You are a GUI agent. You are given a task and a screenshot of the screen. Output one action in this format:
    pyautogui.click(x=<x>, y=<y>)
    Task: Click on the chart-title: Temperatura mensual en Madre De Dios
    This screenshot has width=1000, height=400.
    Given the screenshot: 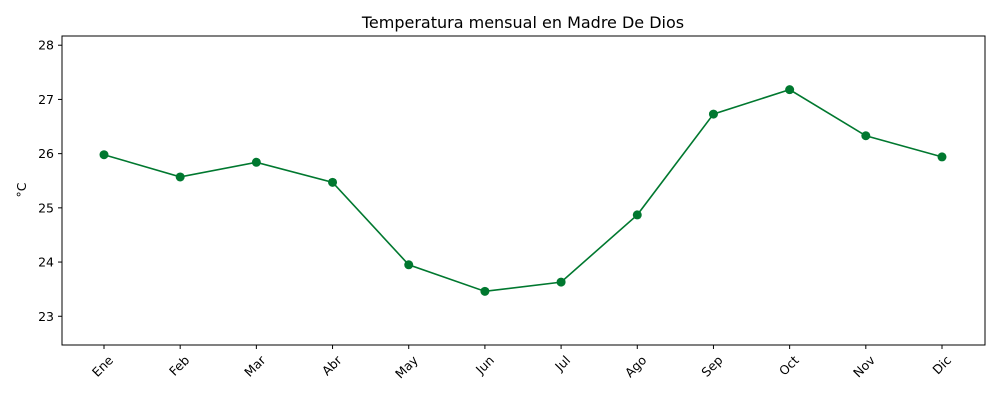 What is the action you would take?
    pyautogui.click(x=522, y=22)
    